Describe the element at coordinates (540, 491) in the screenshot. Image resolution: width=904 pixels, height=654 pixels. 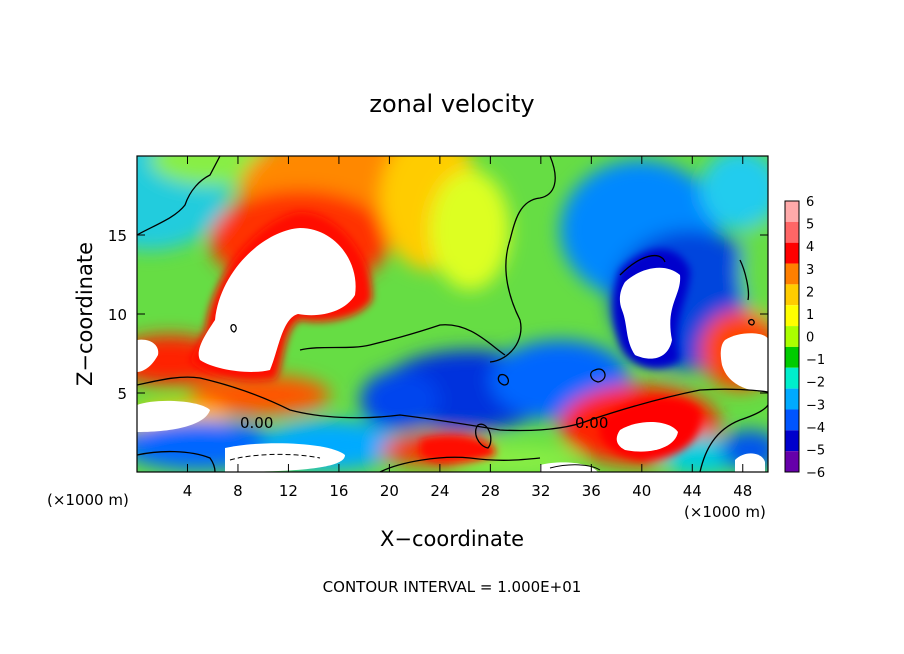
I see `x-tick-label: 32` at that location.